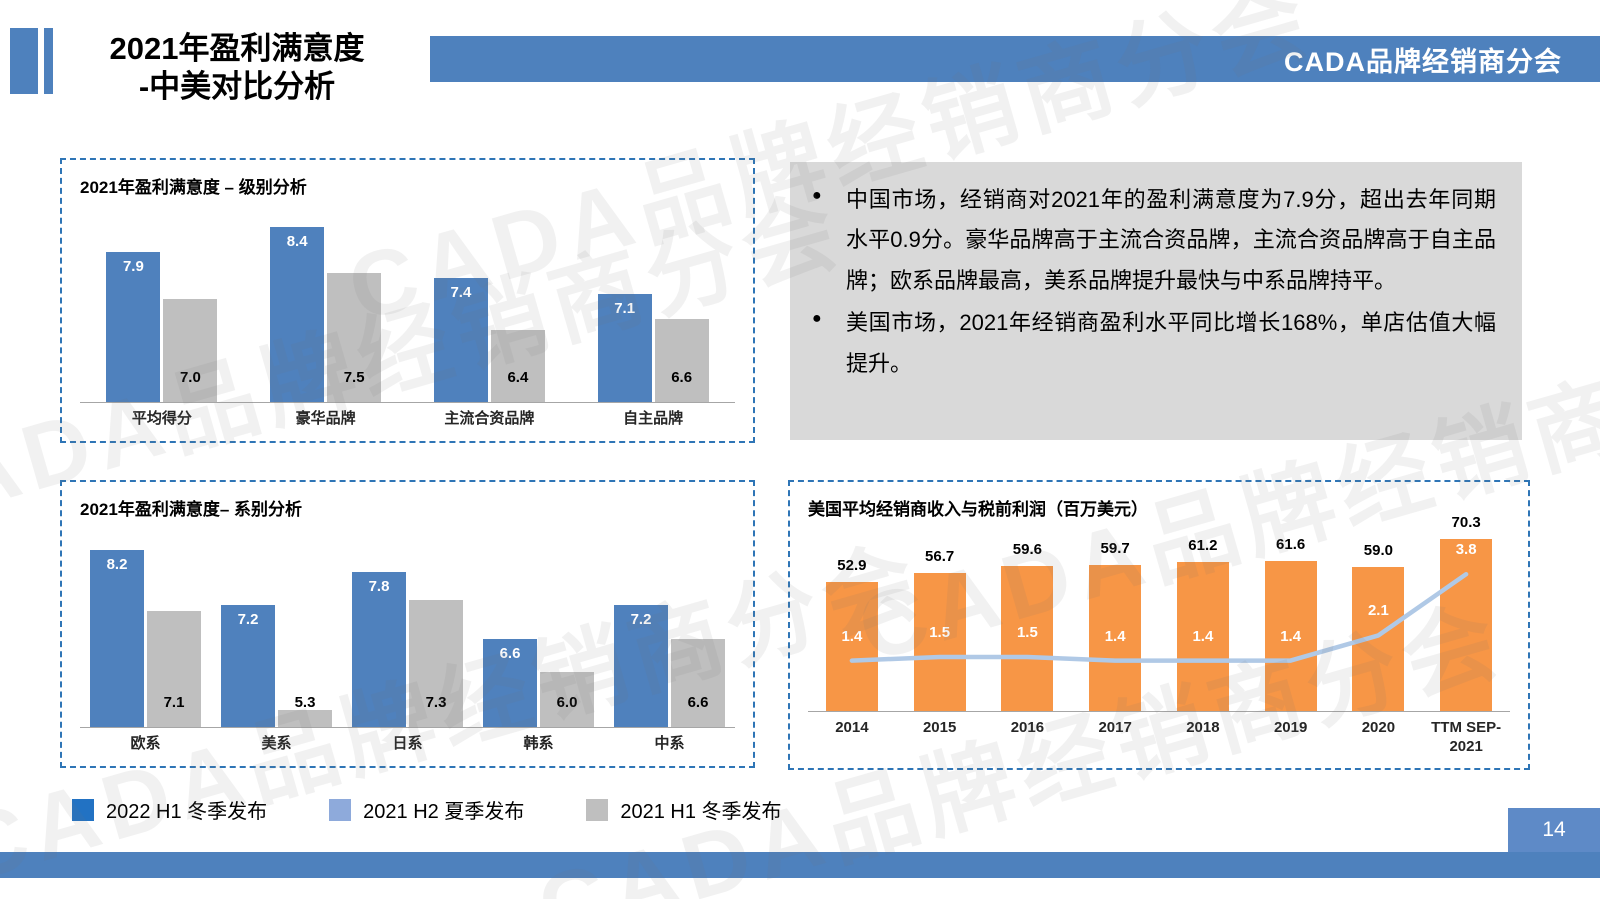 The width and height of the screenshot is (1600, 899). What do you see at coordinates (174, 702) in the screenshot?
I see `bar-value-label: 7.1` at bounding box center [174, 702].